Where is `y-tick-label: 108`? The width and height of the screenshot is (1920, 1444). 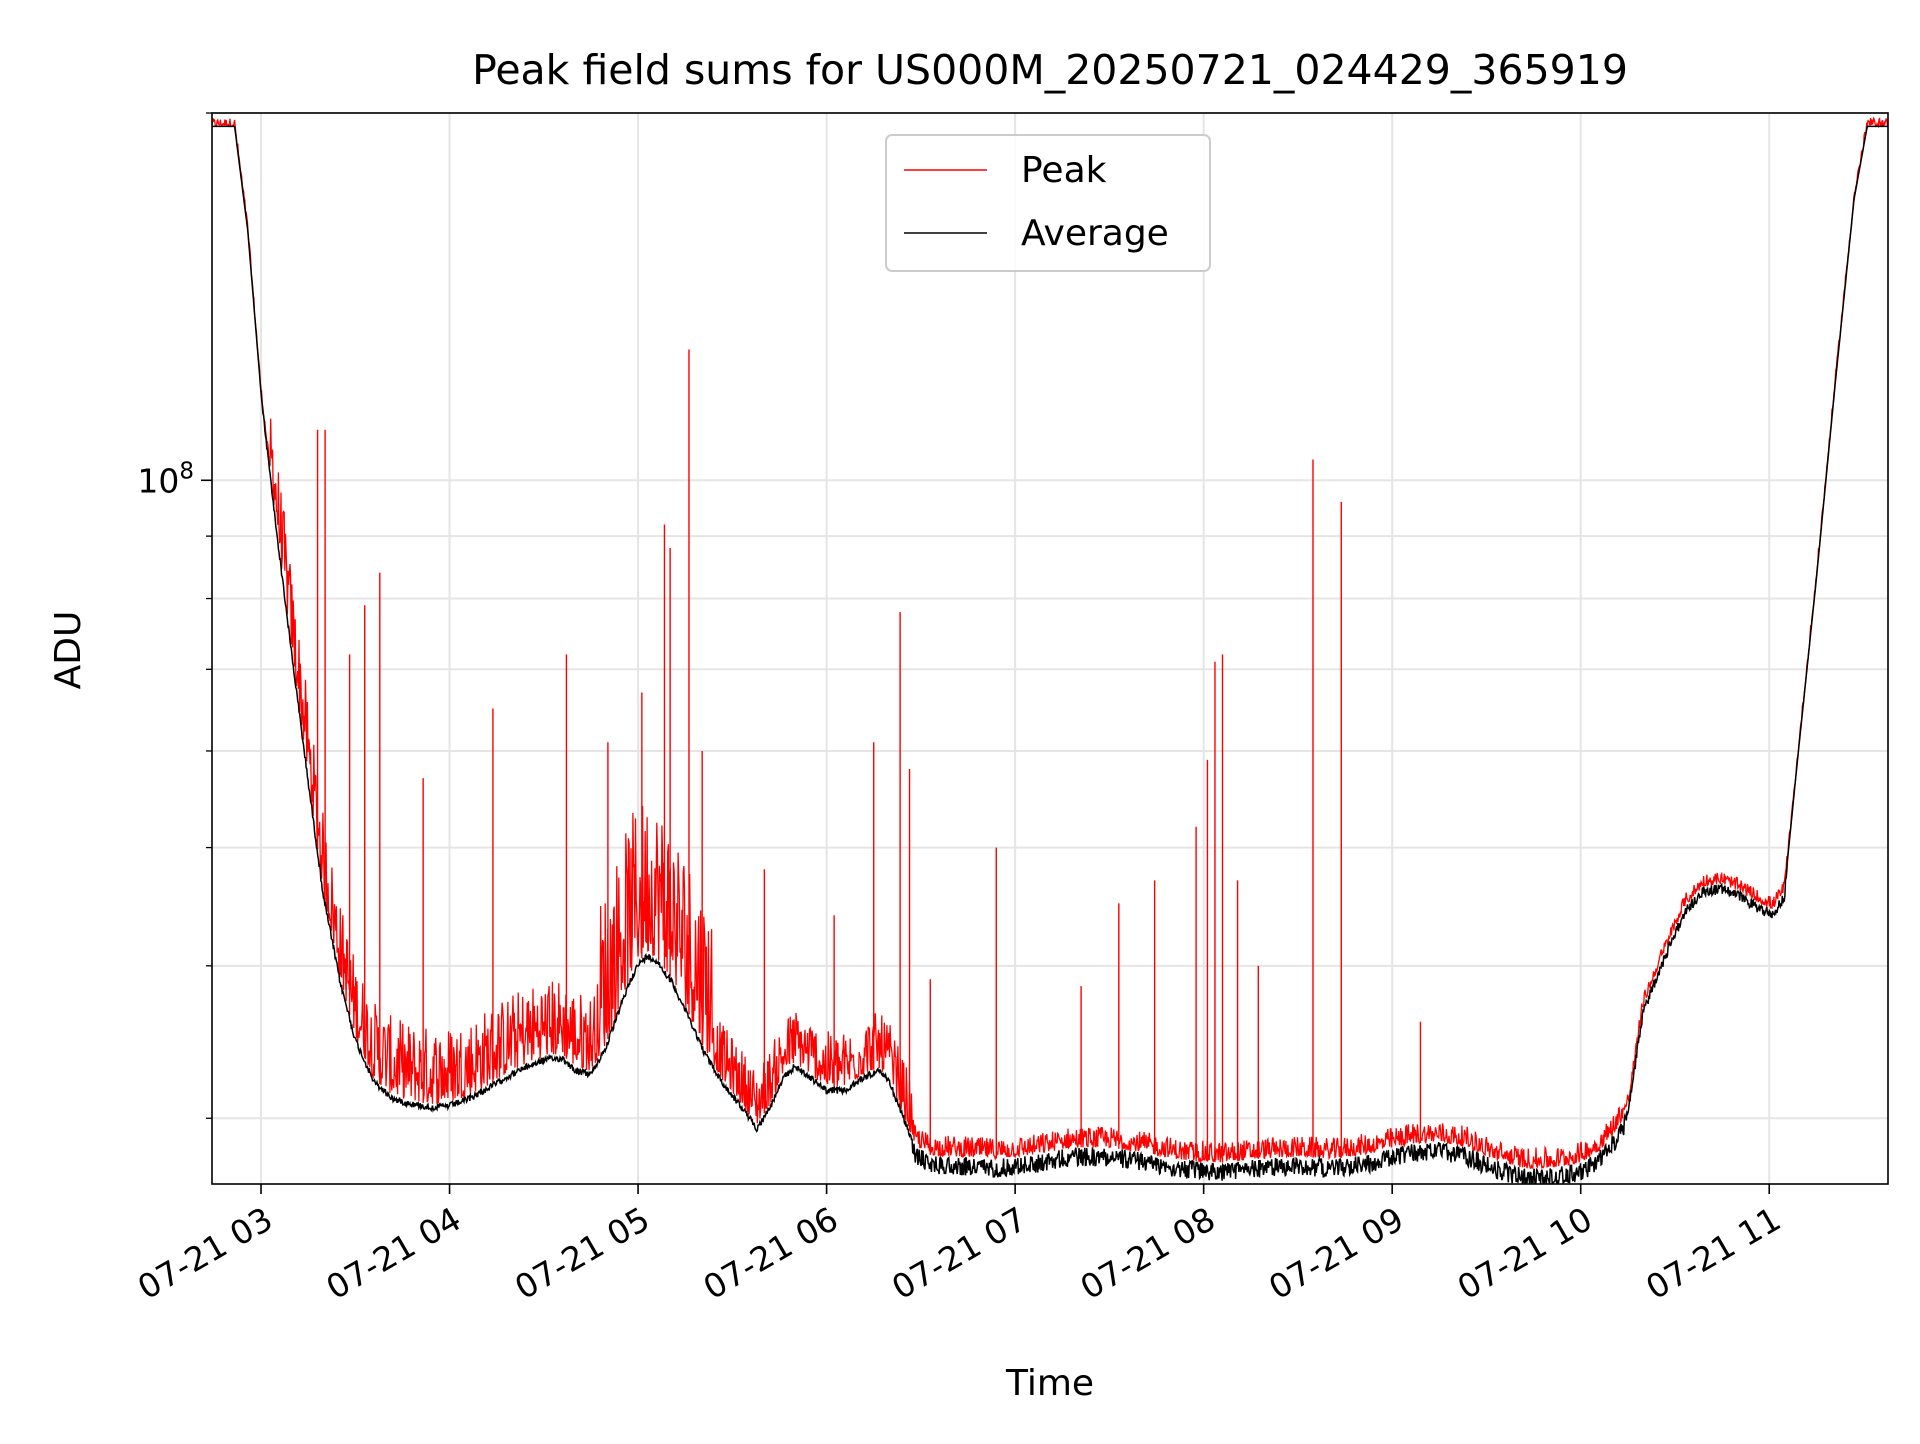 y-tick-label: 108 is located at coordinates (165, 479).